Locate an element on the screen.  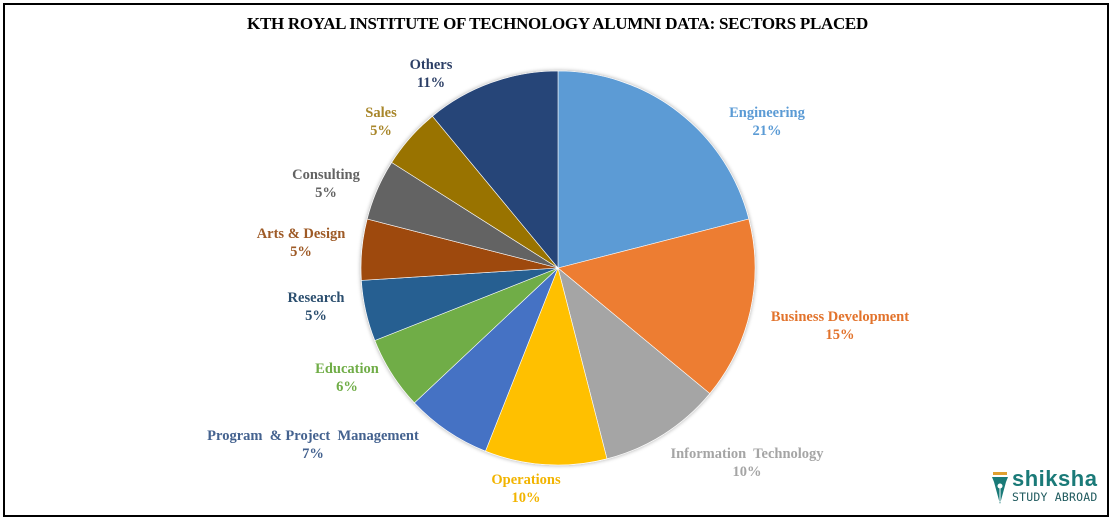
pie-slice-others is located at coordinates (495, 169).